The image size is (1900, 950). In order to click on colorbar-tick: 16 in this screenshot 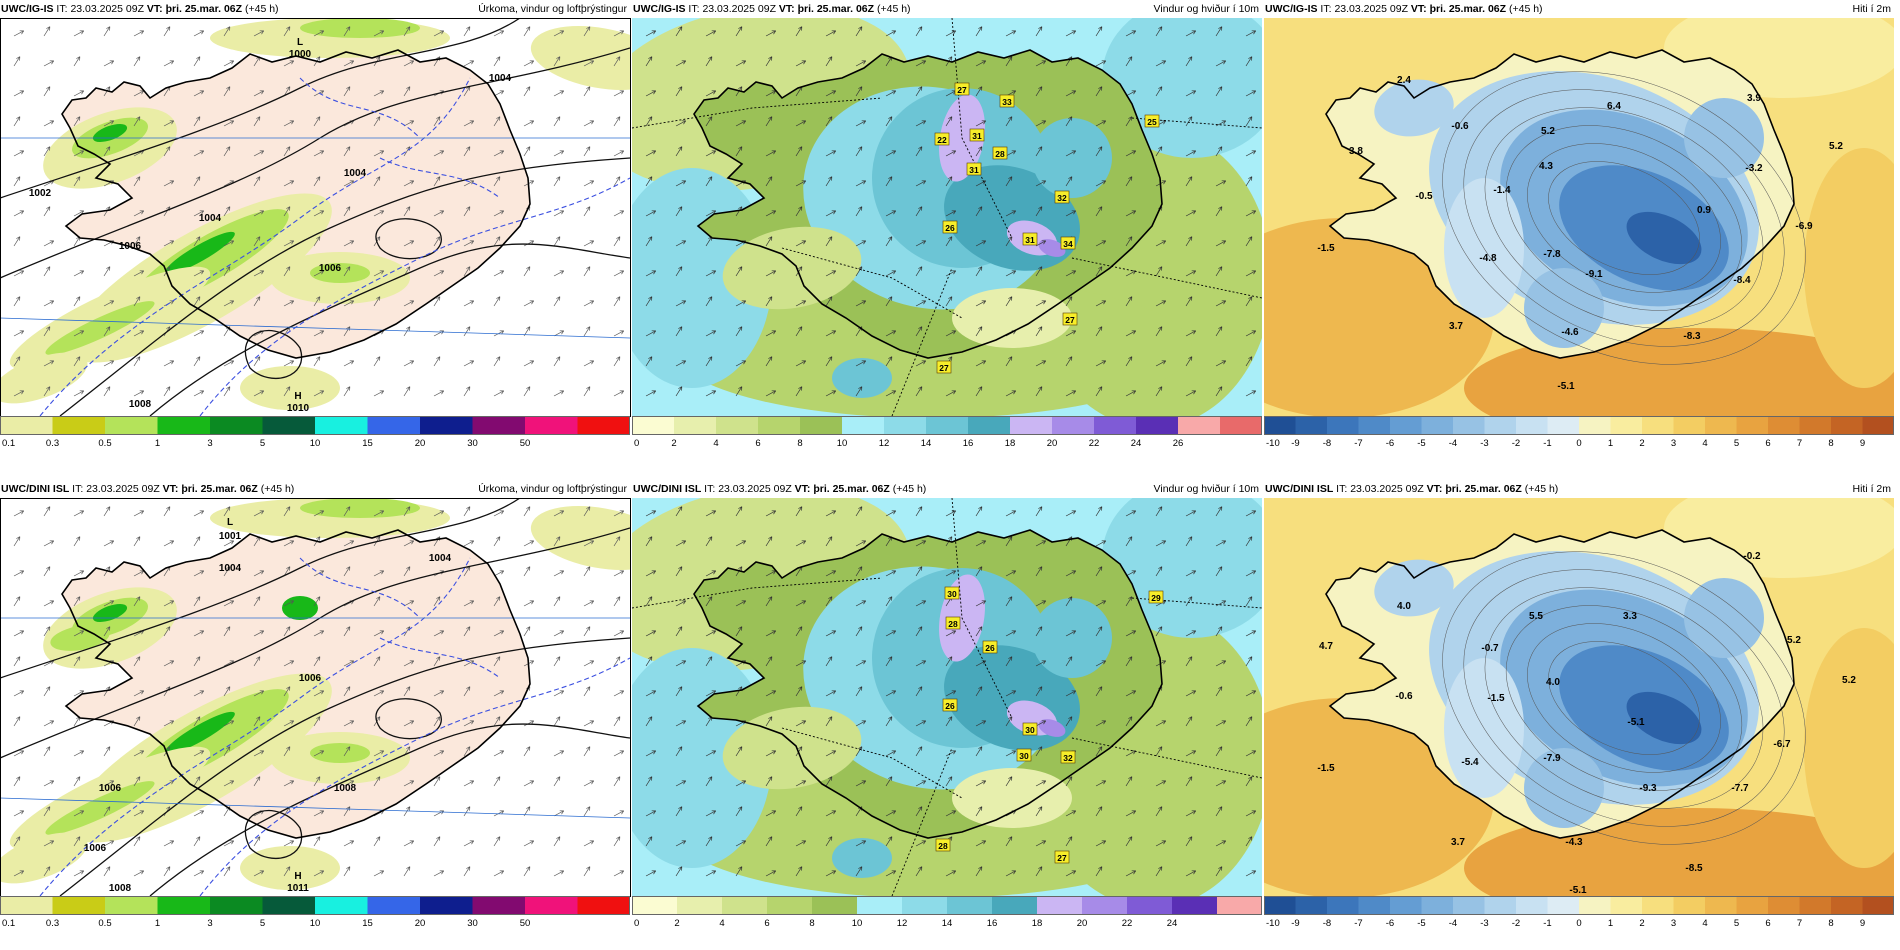, I will do `click(968, 443)`.